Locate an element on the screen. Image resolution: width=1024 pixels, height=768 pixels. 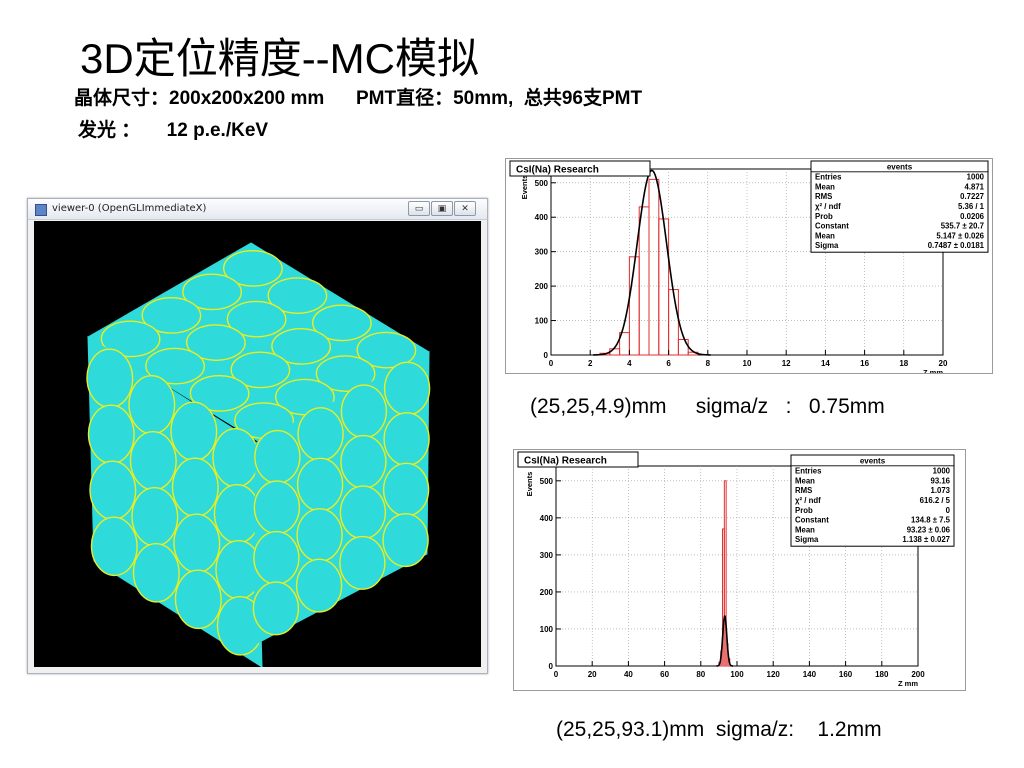
x-tick-label: 60 is located at coordinates (664, 674).